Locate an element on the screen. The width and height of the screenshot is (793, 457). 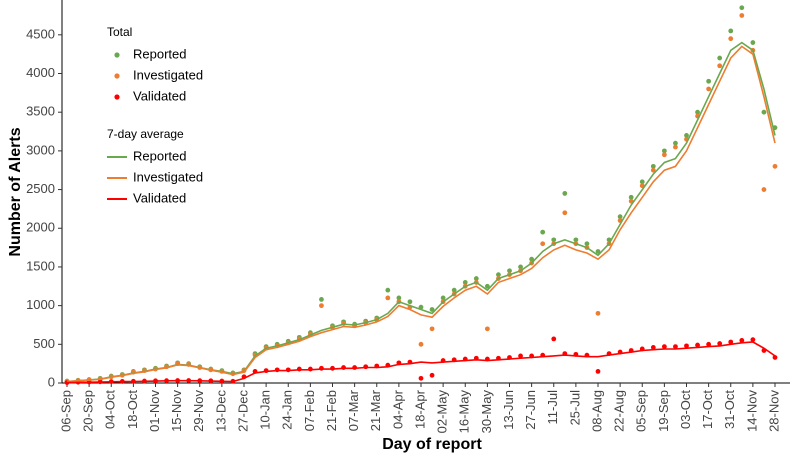
x-tick-label: 18-Oct is located at coordinates (132, 409).